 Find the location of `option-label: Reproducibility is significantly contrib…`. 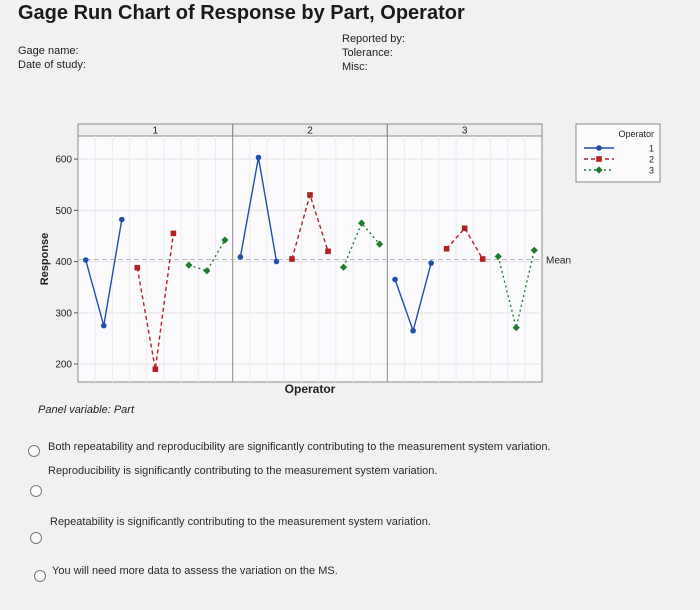

option-label: Reproducibility is significantly contrib… is located at coordinates (243, 471).